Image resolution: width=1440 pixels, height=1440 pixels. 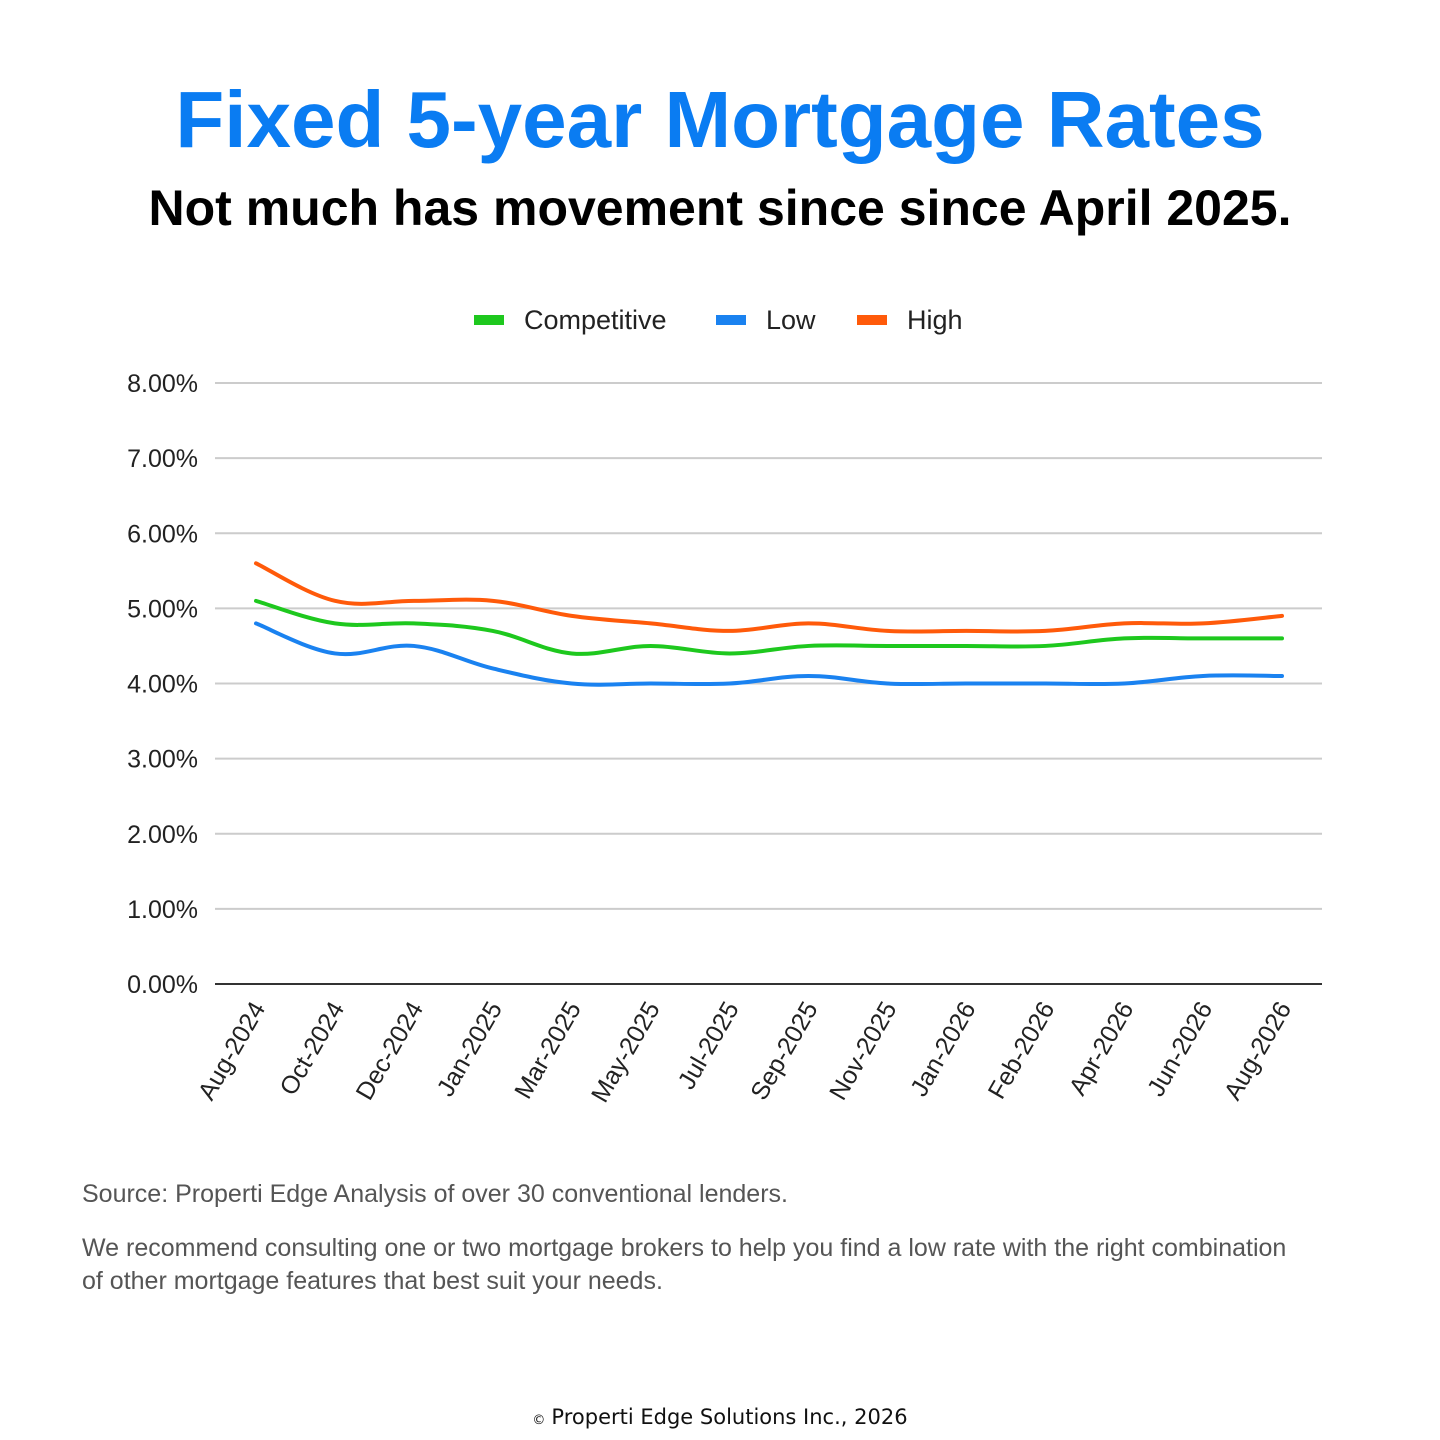 I want to click on x-tick-label: Jun-2026, so click(x=1180, y=1049).